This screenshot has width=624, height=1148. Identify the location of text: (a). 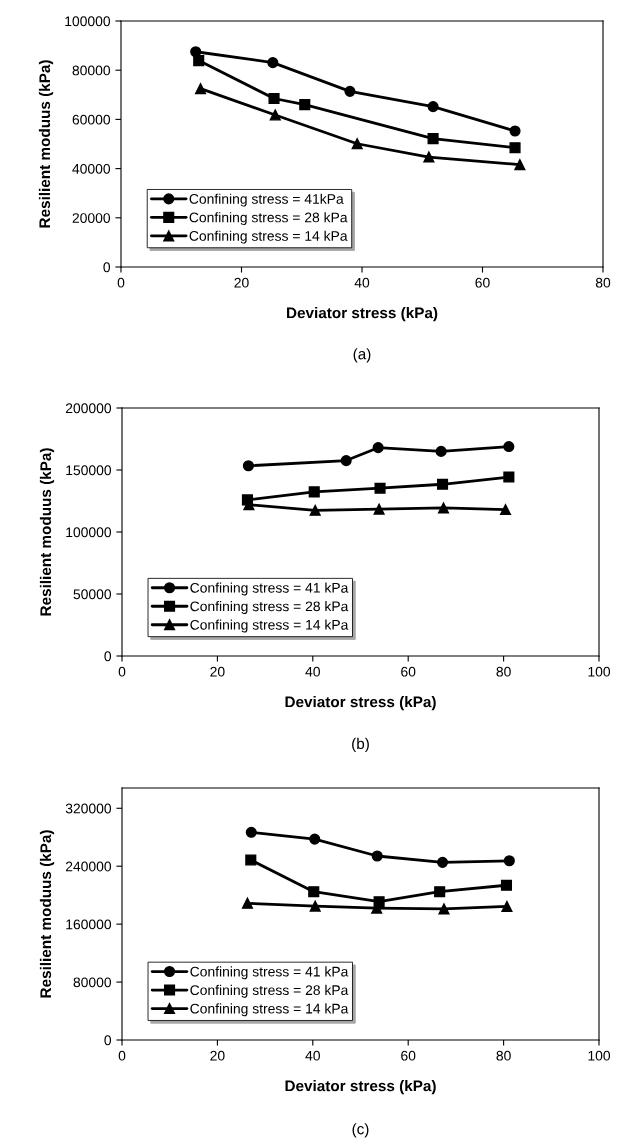
(362, 355).